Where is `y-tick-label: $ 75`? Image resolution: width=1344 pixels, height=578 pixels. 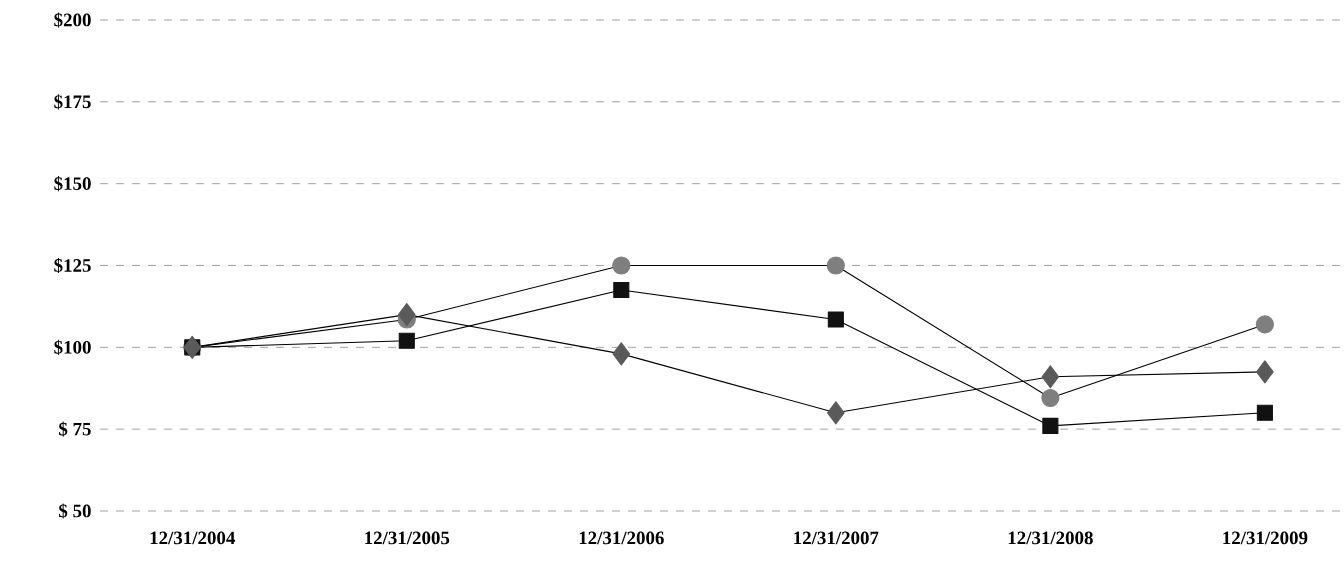
y-tick-label: $ 75 is located at coordinates (75, 429).